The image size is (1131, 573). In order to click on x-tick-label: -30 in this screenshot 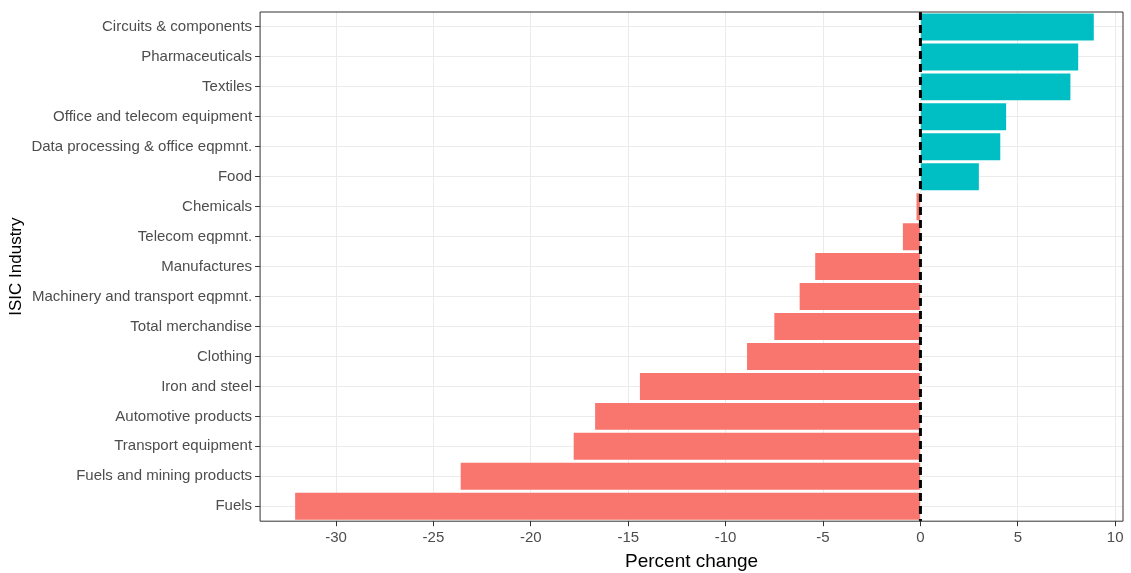, I will do `click(336, 537)`.